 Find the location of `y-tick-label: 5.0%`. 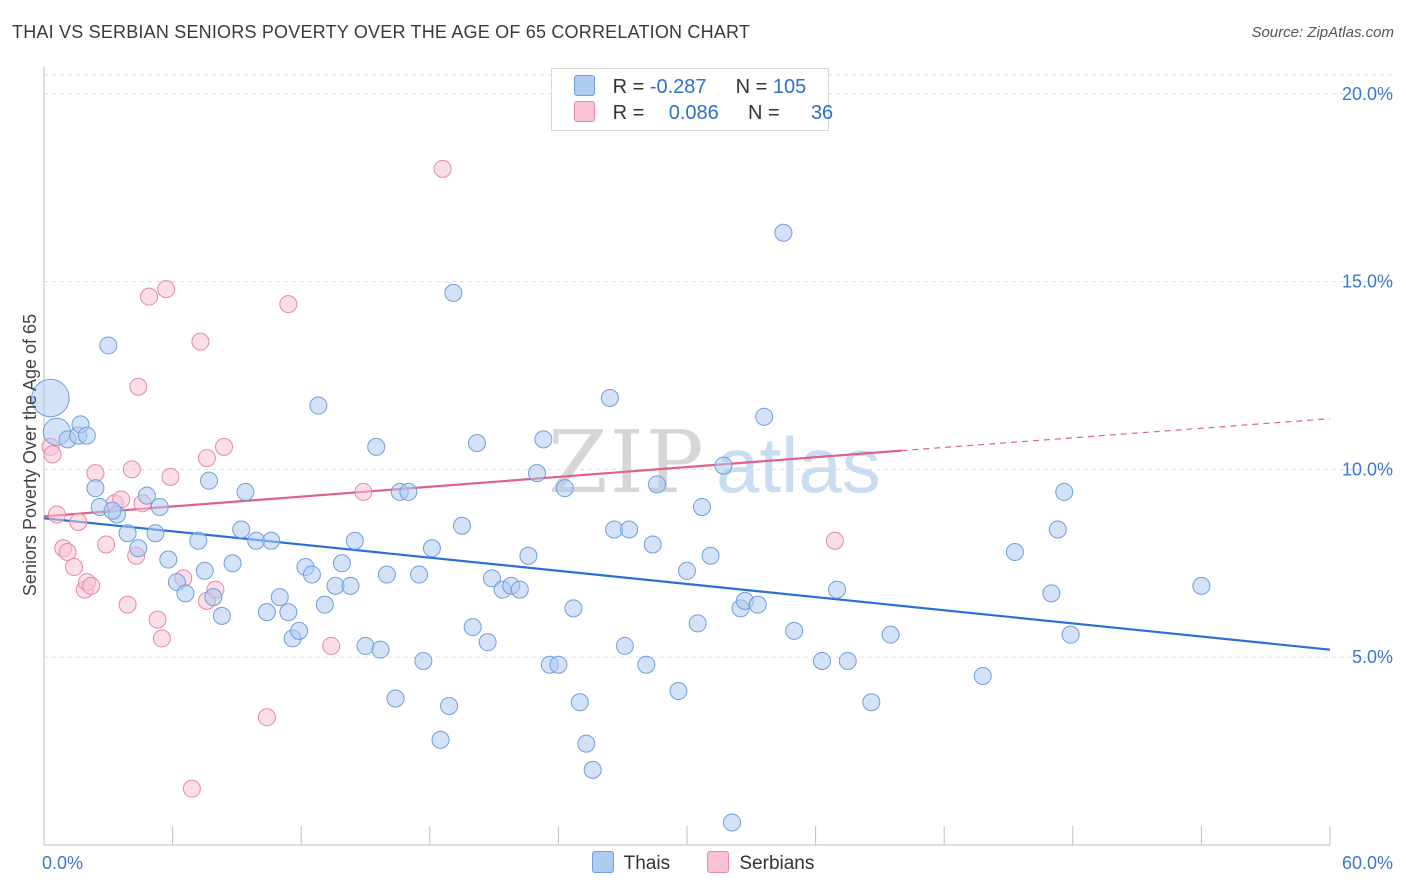

y-tick-label: 5.0% is located at coordinates (1372, 657).